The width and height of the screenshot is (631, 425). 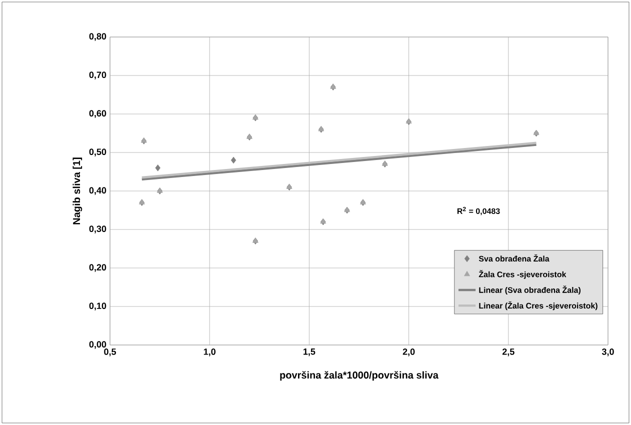 What do you see at coordinates (408, 352) in the screenshot?
I see `x-tick-label: 2,0` at bounding box center [408, 352].